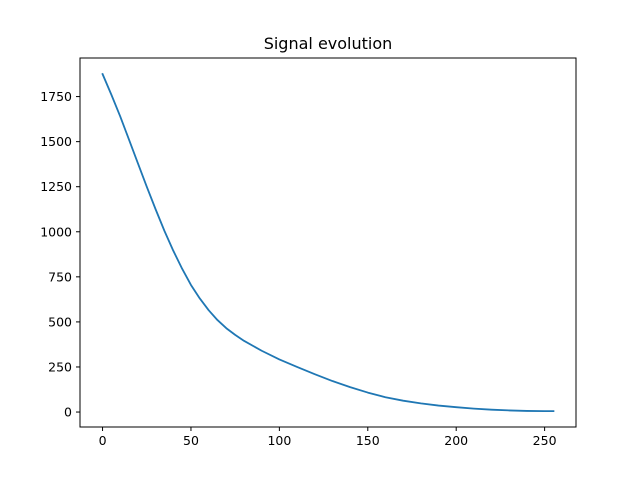 The image size is (640, 480). I want to click on x-tick-label: 50, so click(191, 440).